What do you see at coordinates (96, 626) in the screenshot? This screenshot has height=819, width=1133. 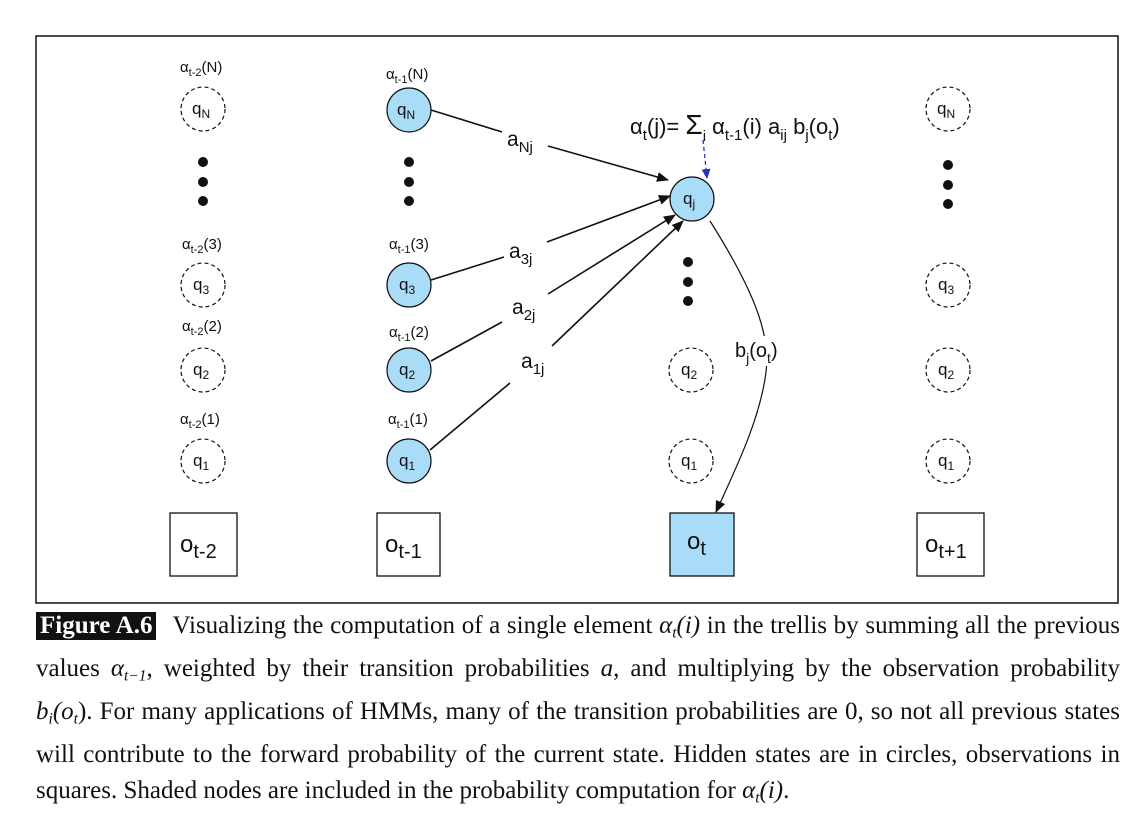 I see `figure-label: Figure A.6` at bounding box center [96, 626].